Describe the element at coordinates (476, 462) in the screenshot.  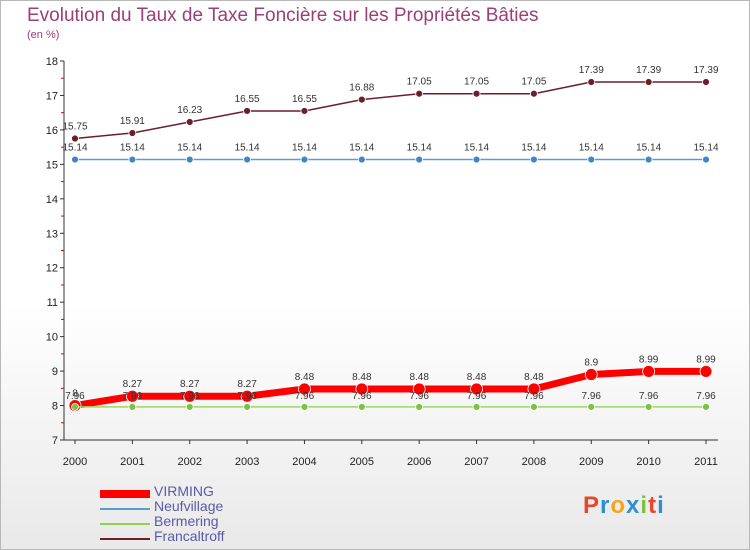
I see `x-tick-label: 2007` at that location.